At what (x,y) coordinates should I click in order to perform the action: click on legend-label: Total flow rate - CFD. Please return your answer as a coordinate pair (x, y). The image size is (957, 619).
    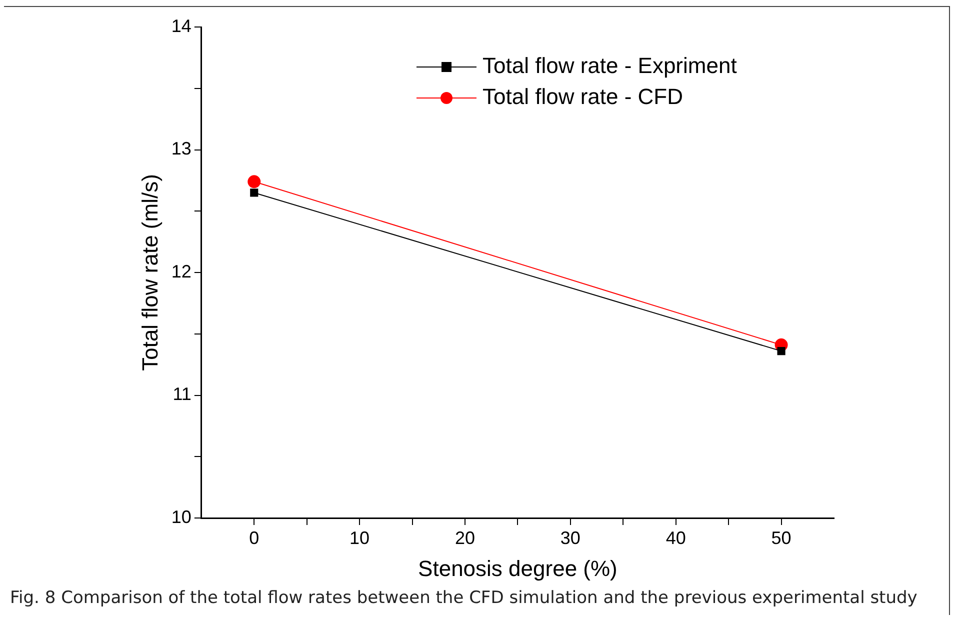
    Looking at the image, I should click on (582, 97).